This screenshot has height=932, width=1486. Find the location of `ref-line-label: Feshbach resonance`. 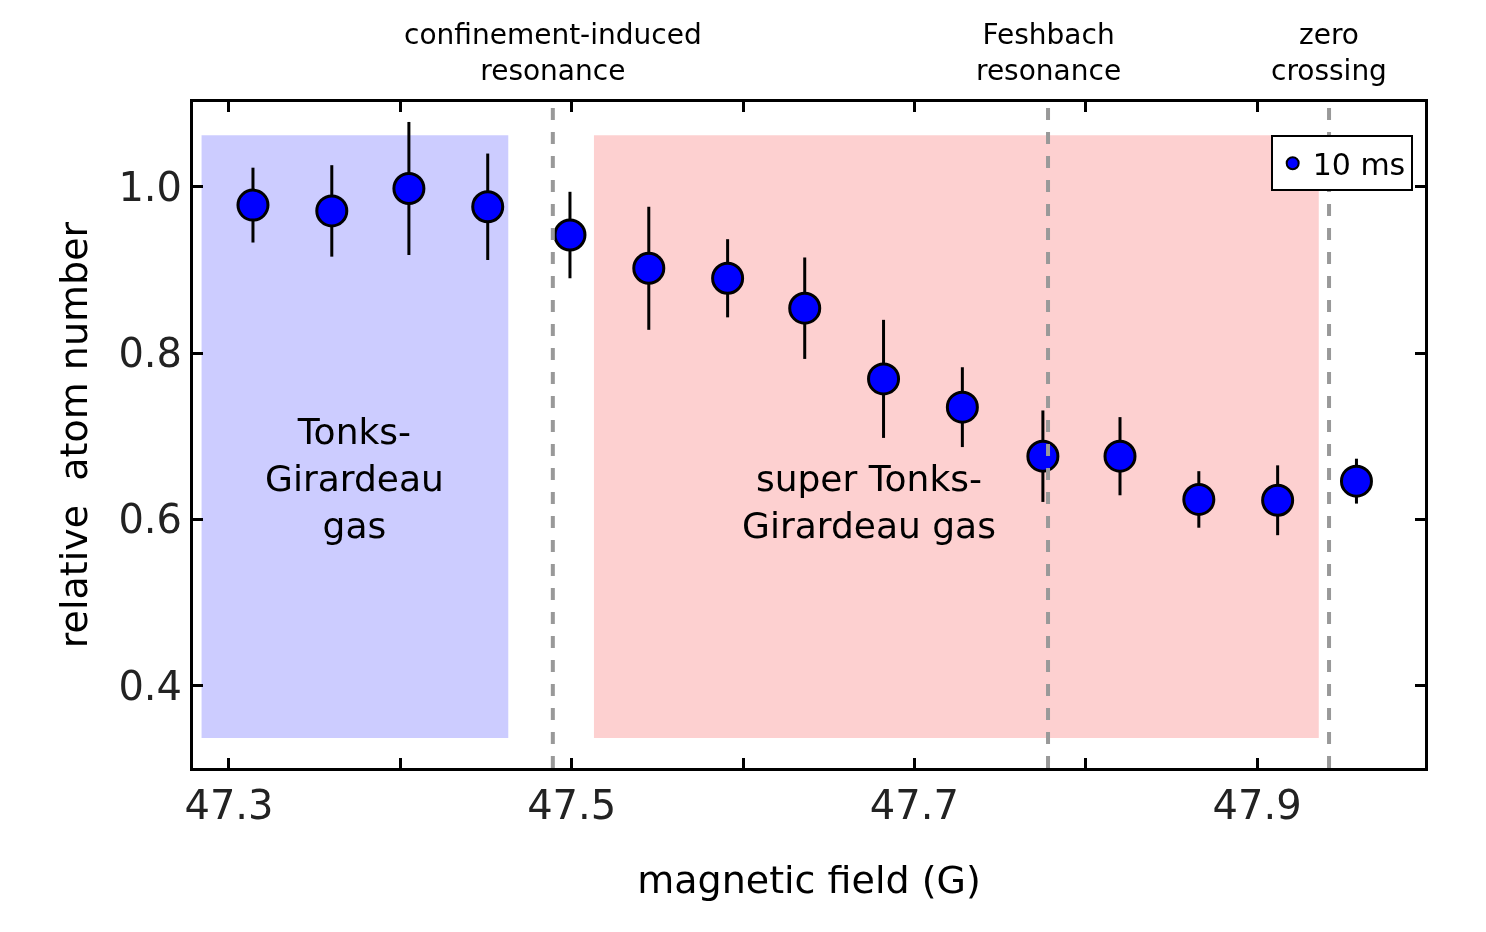

ref-line-label: Feshbach resonance is located at coordinates (1049, 53).